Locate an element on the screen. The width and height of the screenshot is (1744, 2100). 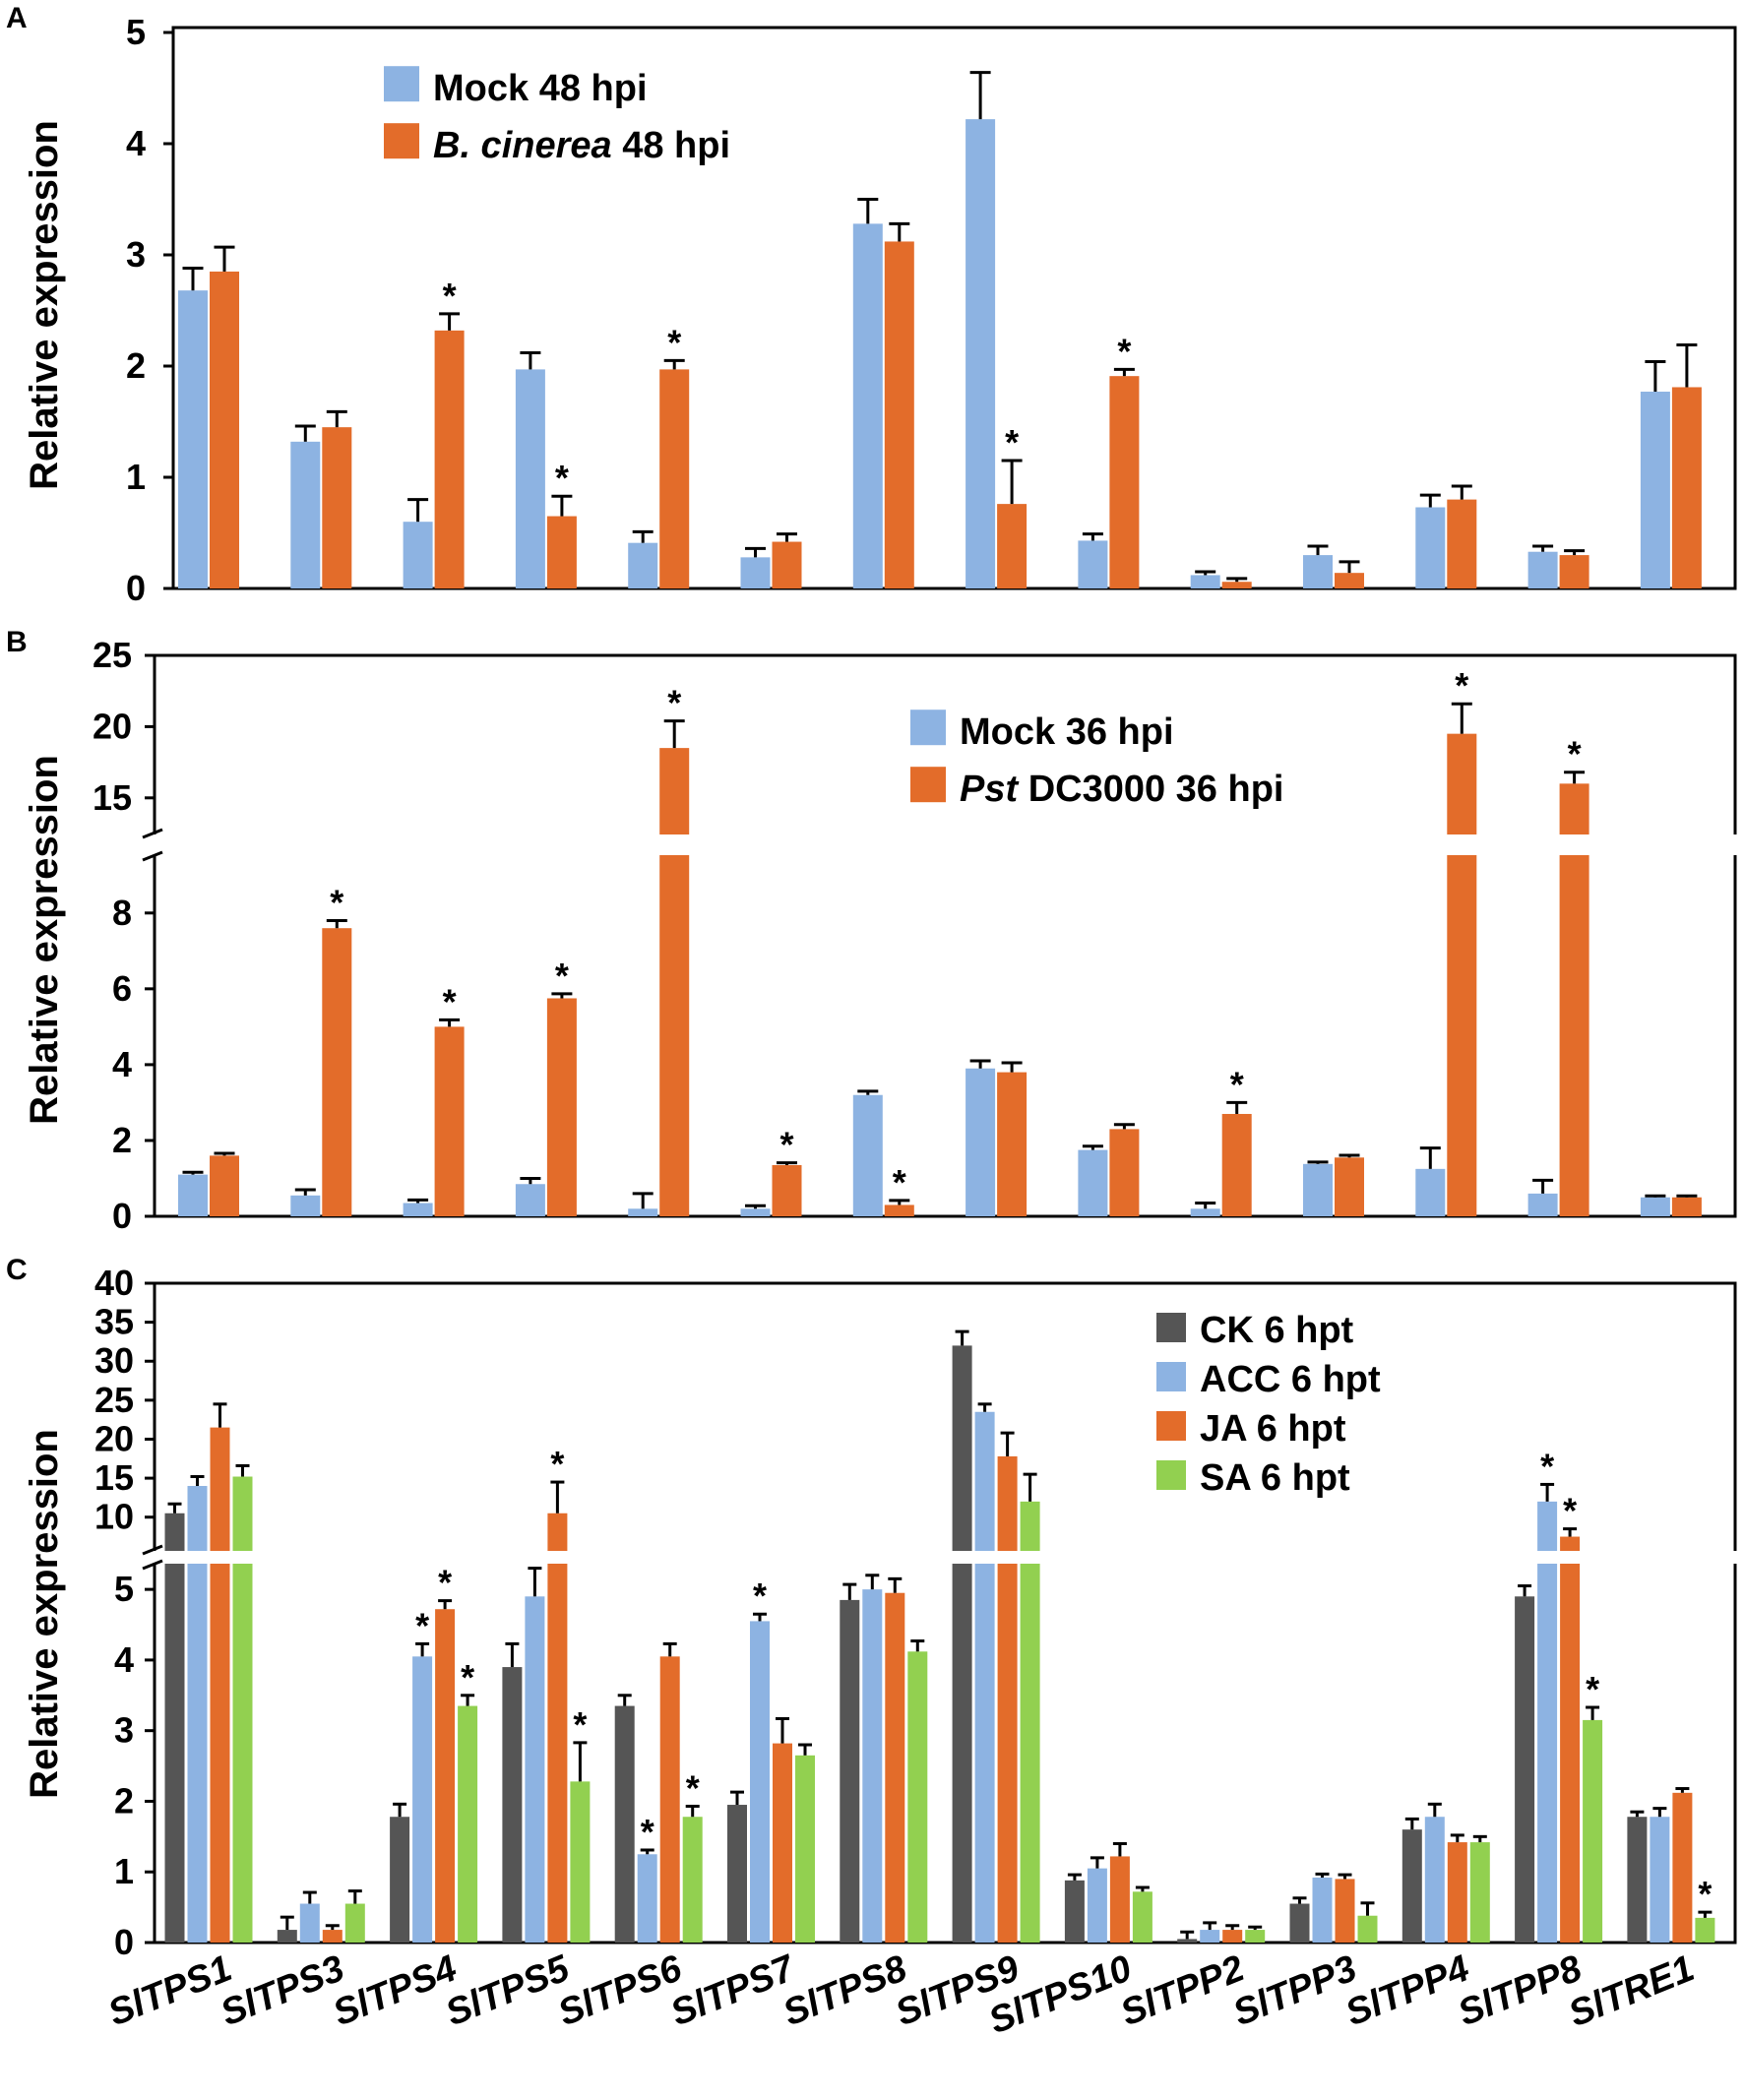
bar-pst-dc3000-36-hpi-sltps10 is located at coordinates (1124, 1172).